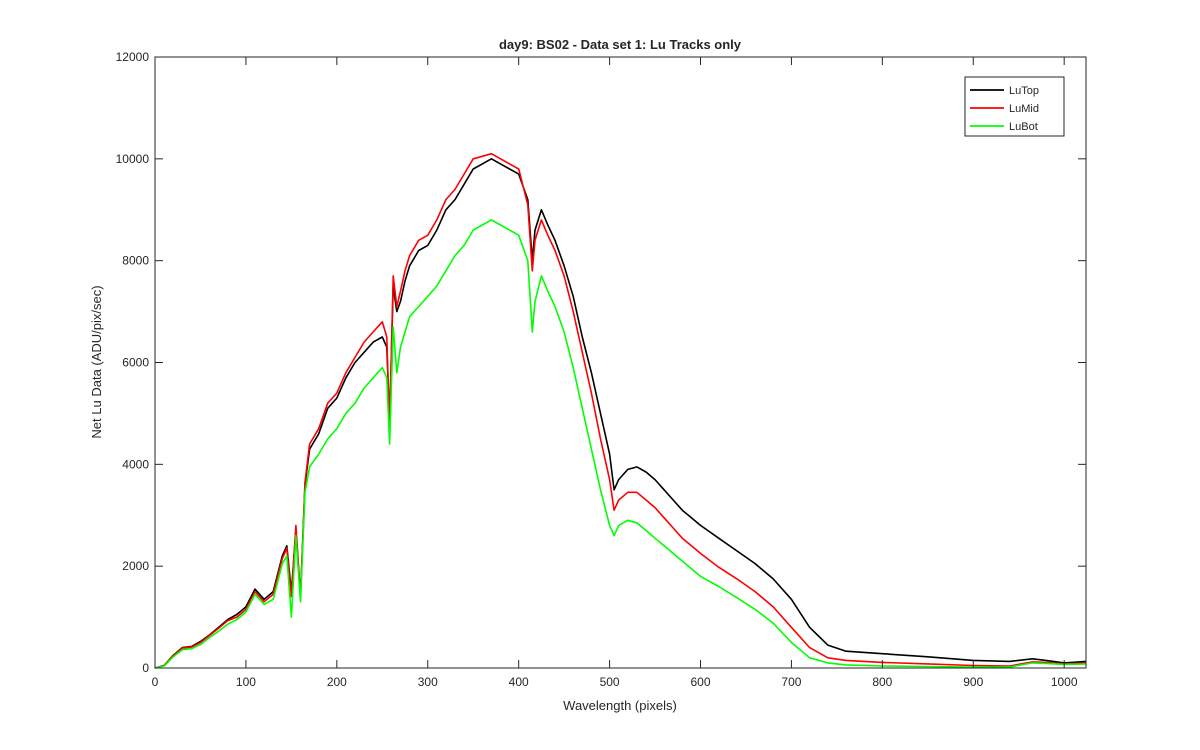 This screenshot has height=750, width=1200. I want to click on x-tick-label: 0, so click(155, 682).